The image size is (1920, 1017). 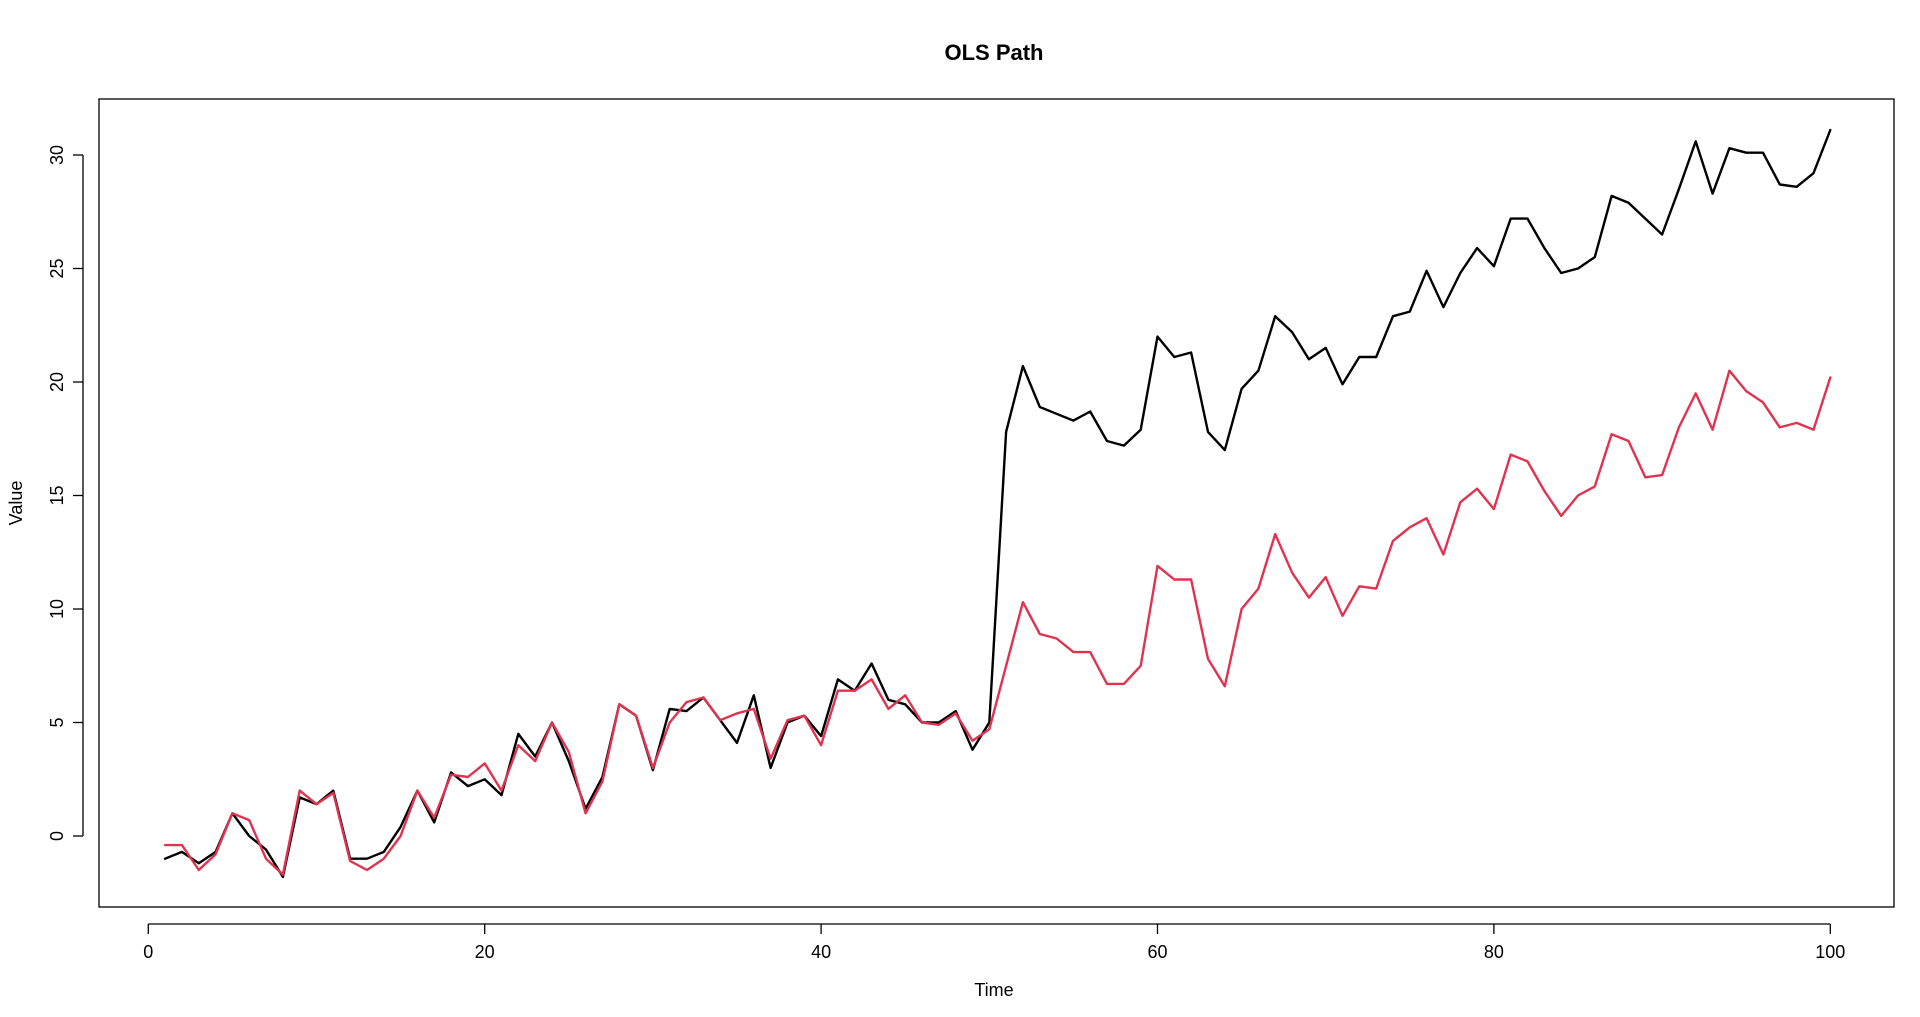 I want to click on y-axis: 0 5 10 15 20 25 30, so click(x=65, y=493).